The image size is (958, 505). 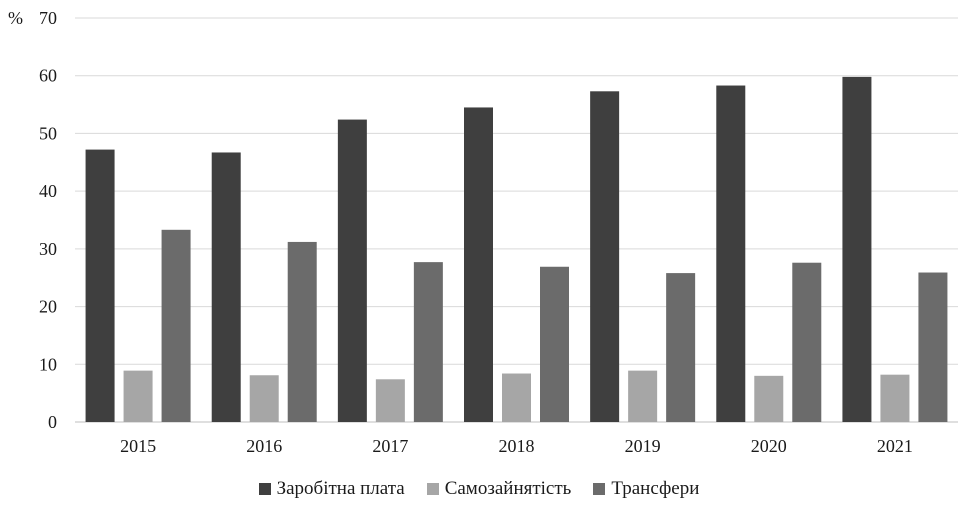 I want to click on bar-заробітна-плата-2021, so click(x=857, y=249).